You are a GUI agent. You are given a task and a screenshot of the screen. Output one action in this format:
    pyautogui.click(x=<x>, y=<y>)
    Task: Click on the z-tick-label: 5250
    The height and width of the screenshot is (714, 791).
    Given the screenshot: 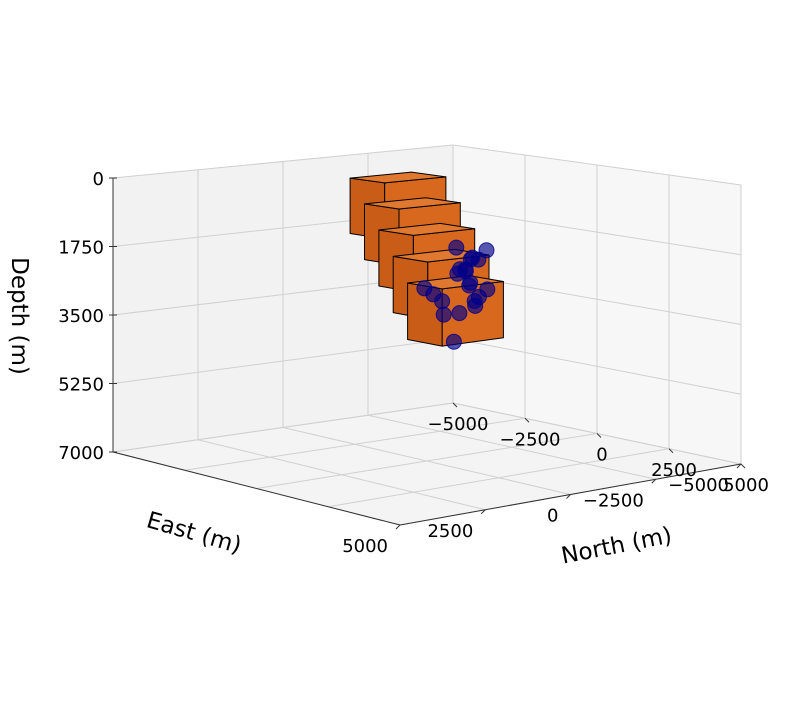 What is the action you would take?
    pyautogui.click(x=81, y=385)
    